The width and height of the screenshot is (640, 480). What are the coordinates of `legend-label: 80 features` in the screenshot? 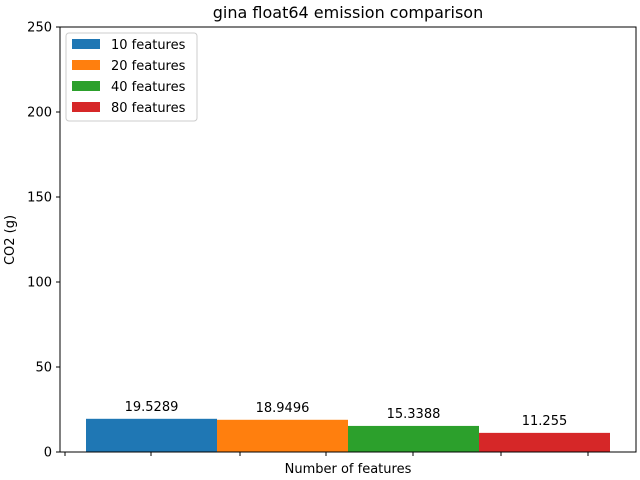 It's located at (148, 108).